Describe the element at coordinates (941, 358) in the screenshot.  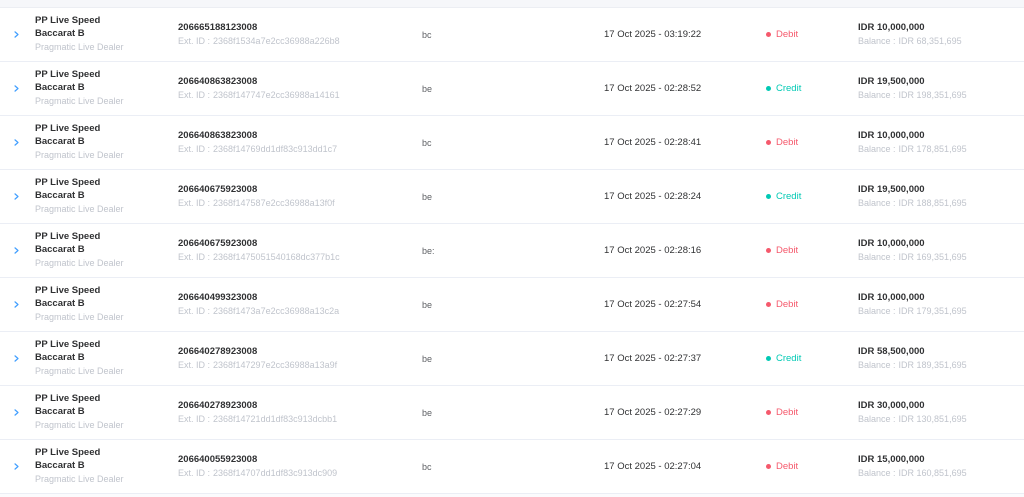
I see `amount-cell: IDR 58,500,000 Balance : IDR 189,351,695` at that location.